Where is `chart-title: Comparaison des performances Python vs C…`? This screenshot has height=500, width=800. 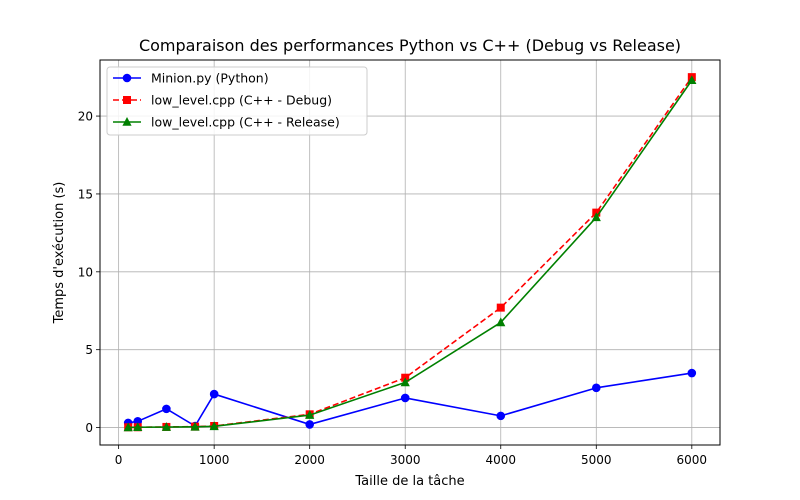
chart-title: Comparaison des performances Python vs C… is located at coordinates (410, 45).